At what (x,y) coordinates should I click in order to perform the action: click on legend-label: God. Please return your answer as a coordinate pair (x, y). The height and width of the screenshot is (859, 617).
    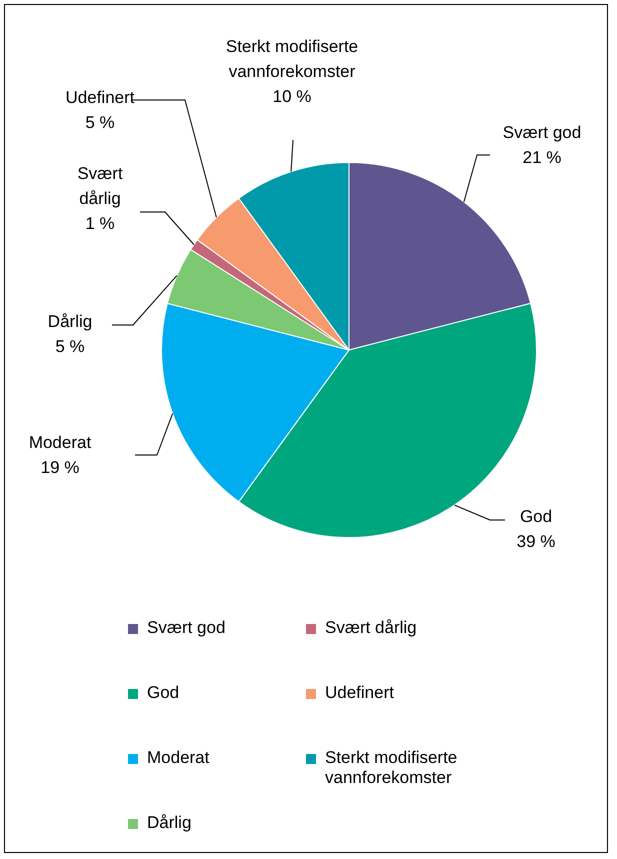
    Looking at the image, I should click on (163, 693).